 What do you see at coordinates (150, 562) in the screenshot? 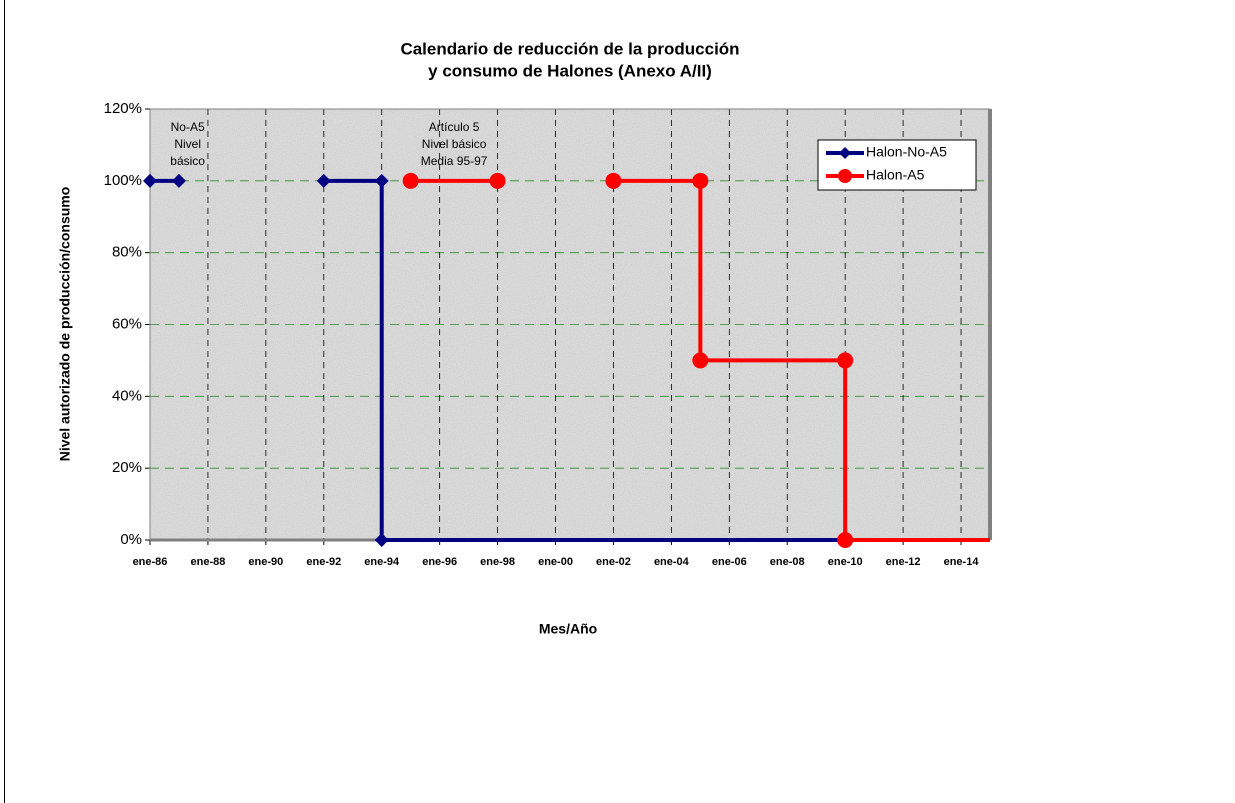
I see `x-tick-label: ene-86` at bounding box center [150, 562].